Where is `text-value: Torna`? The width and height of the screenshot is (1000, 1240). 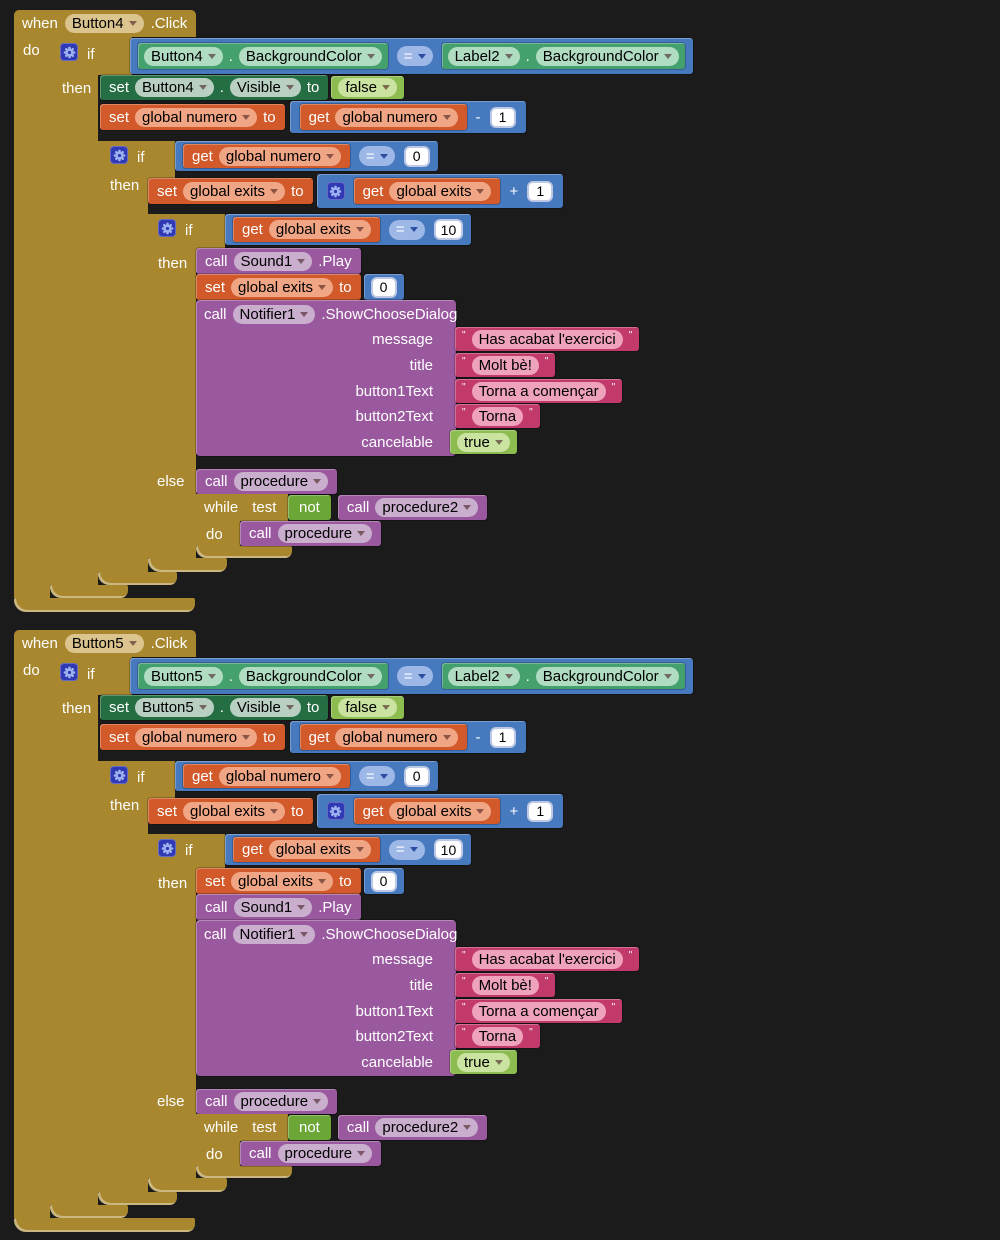
text-value: Torna is located at coordinates (497, 1036).